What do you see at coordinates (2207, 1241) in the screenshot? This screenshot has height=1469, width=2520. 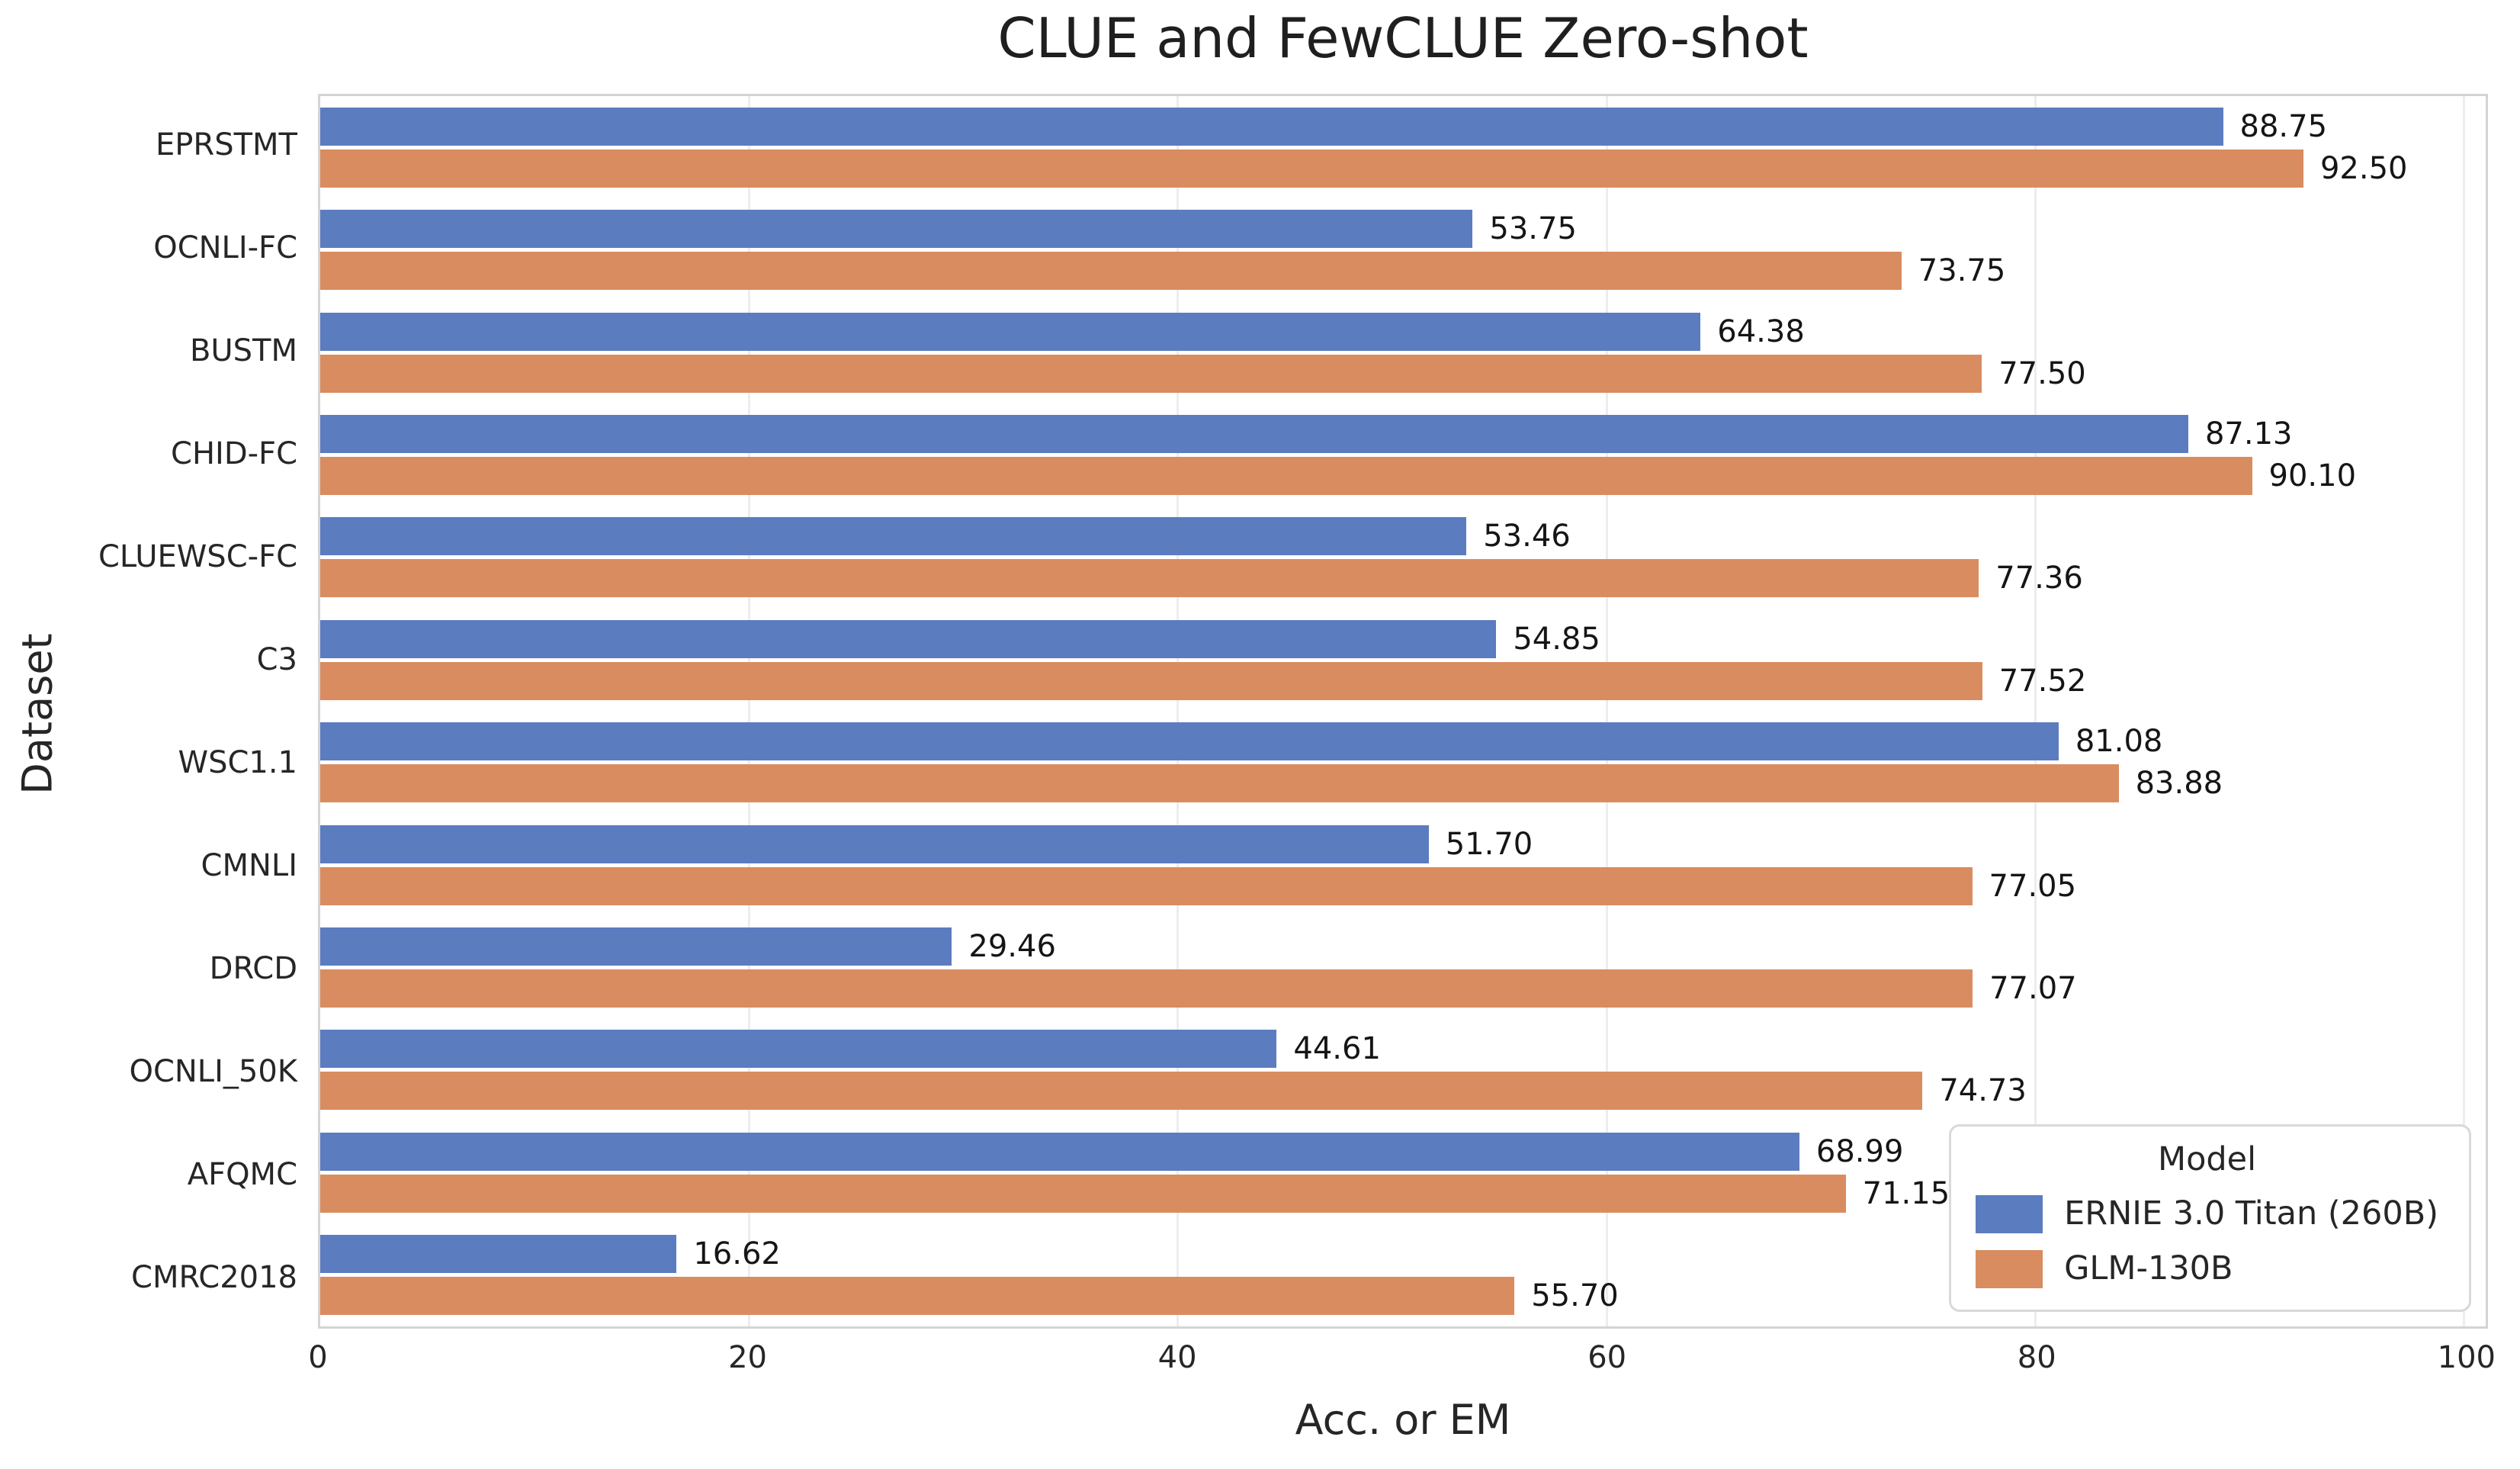 I see `legend-entries: ERNIE 3.0 Titan (260B) GLM-130B` at bounding box center [2207, 1241].